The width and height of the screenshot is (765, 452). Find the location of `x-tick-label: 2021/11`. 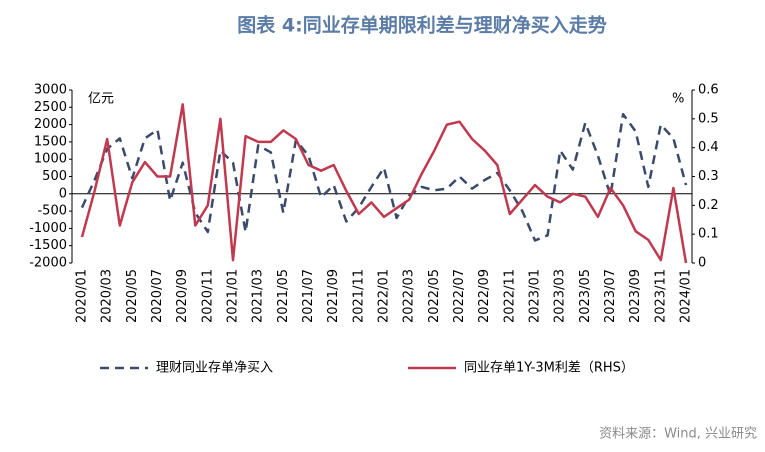

x-tick-label: 2021/11 is located at coordinates (358, 296).